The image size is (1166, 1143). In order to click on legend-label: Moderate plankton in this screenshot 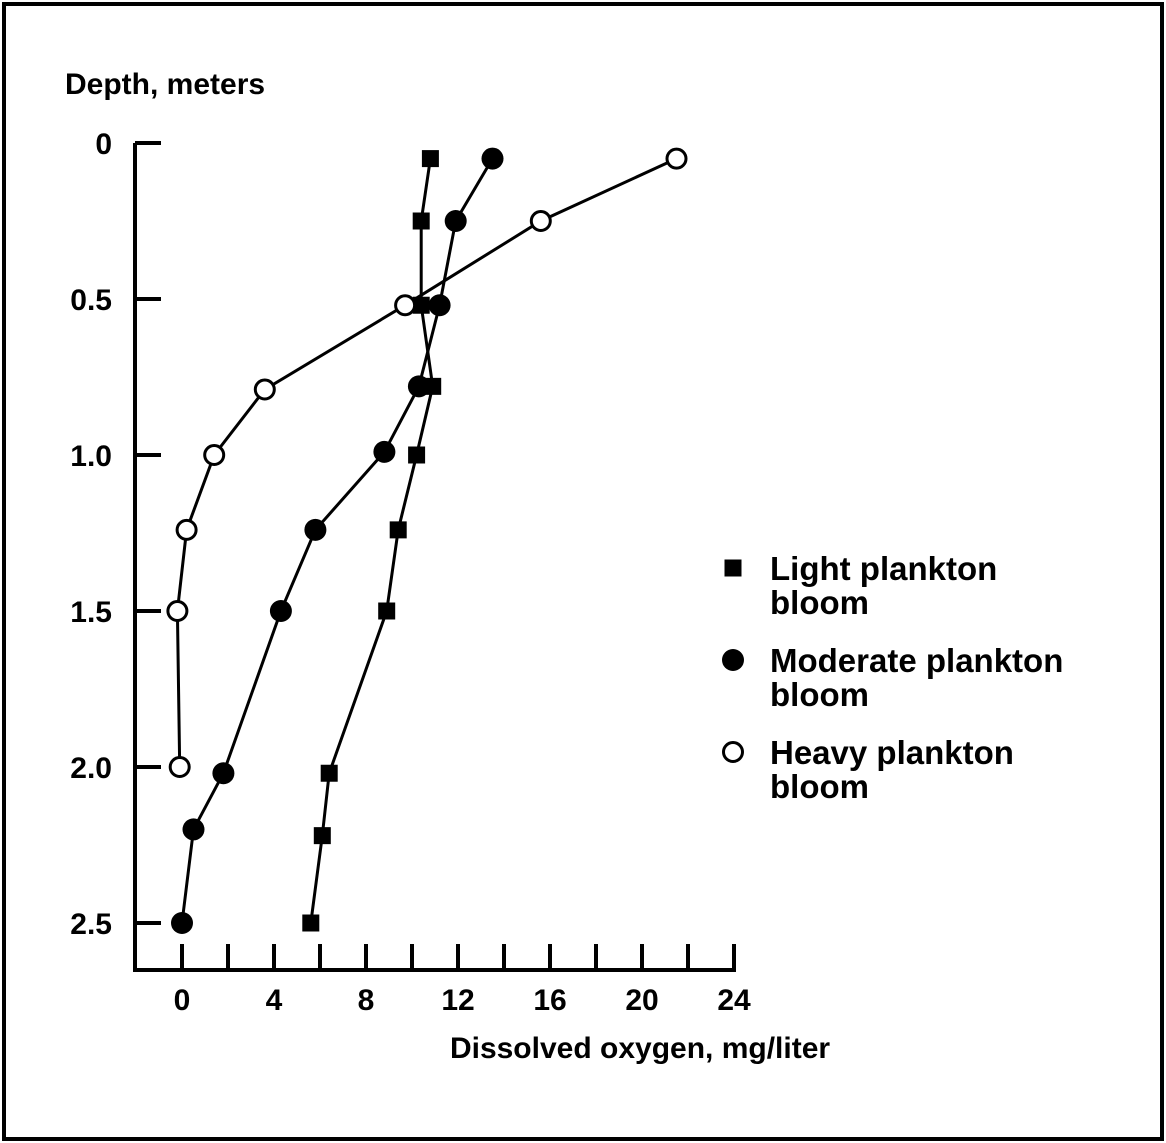, I will do `click(916, 660)`.